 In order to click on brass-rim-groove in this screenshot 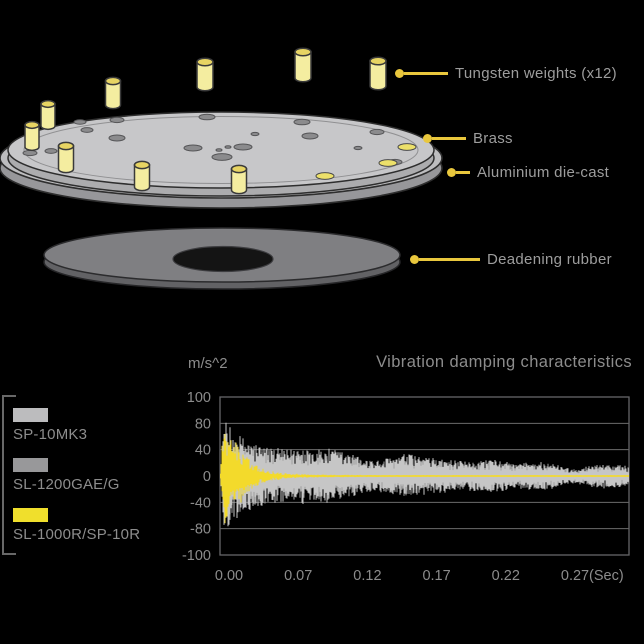, I will do `click(221, 150)`.